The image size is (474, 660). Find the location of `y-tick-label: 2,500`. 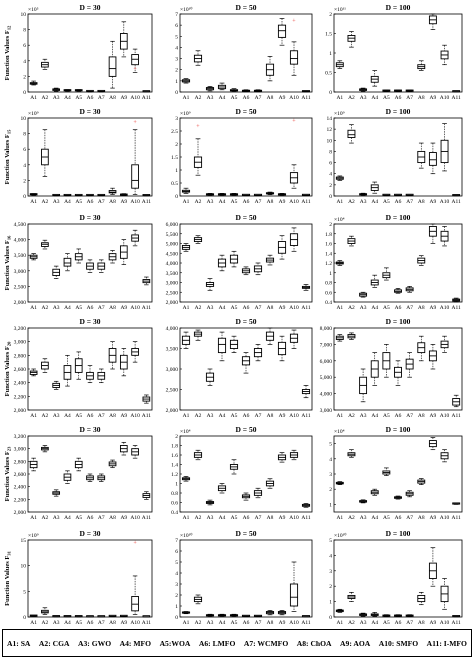

y-tick-label: 2,500 is located at coordinates (172, 293).